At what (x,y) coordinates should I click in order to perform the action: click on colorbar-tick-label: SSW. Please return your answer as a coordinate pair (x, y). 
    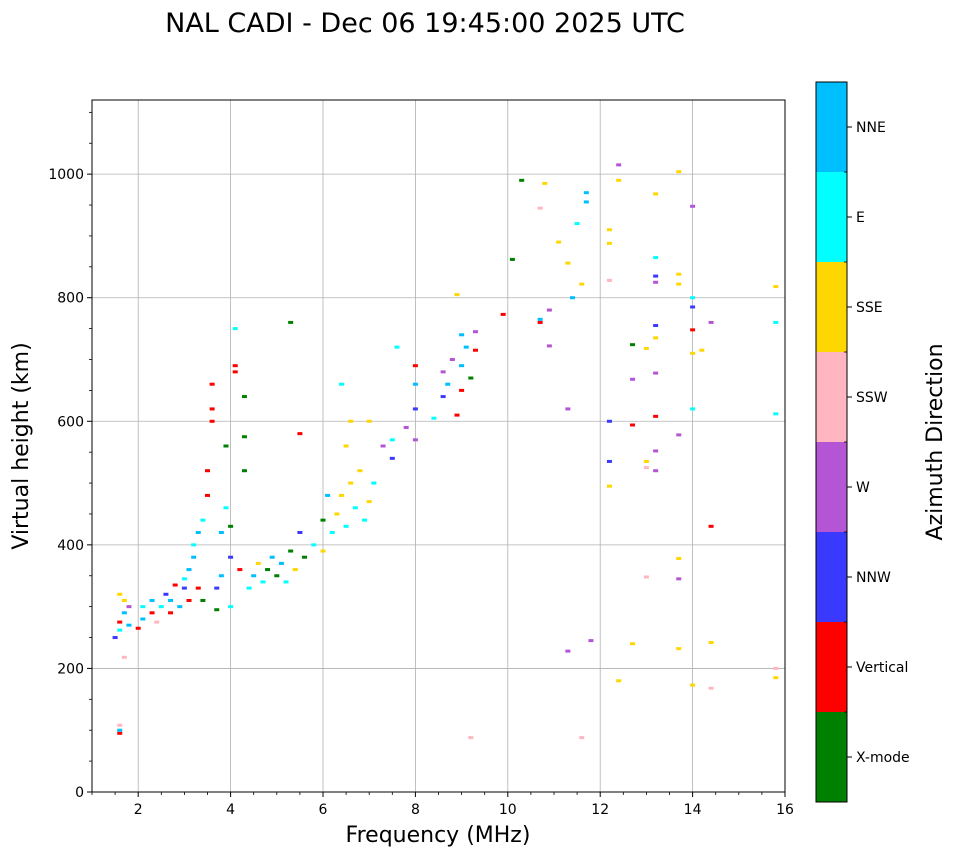
    Looking at the image, I should click on (872, 398).